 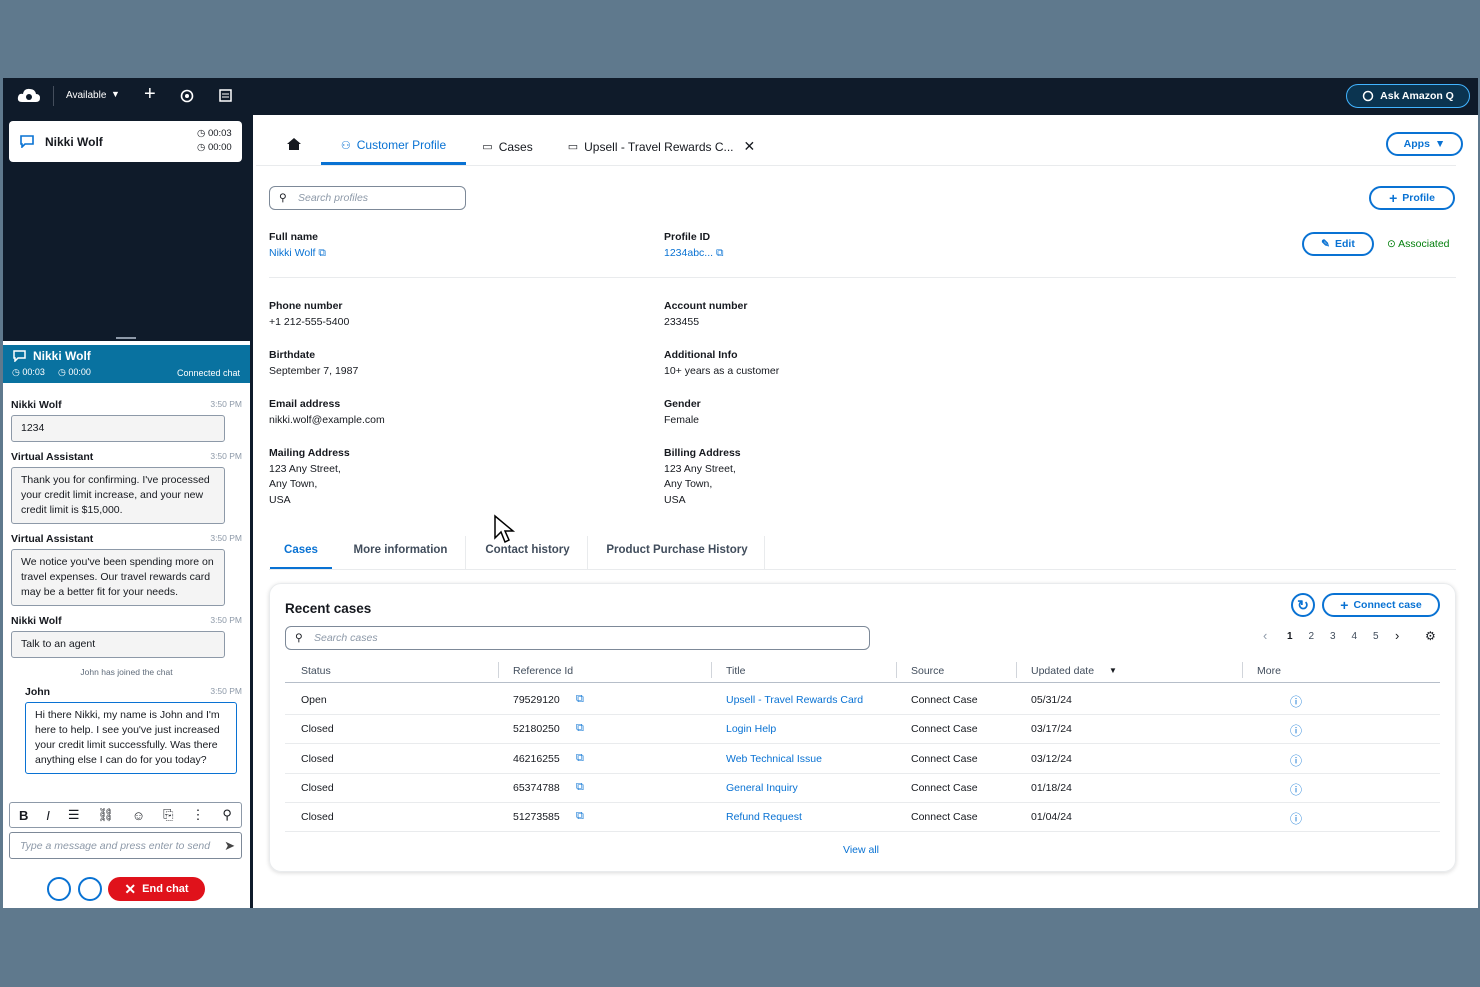 I want to click on column-header: Status, so click(x=316, y=671).